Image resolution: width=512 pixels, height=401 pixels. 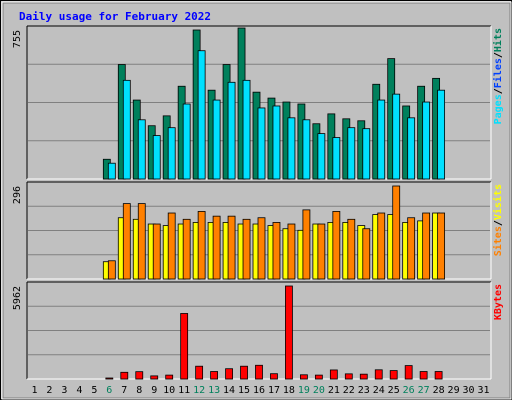 I want to click on legend-visits: Visits, so click(x=498, y=202).